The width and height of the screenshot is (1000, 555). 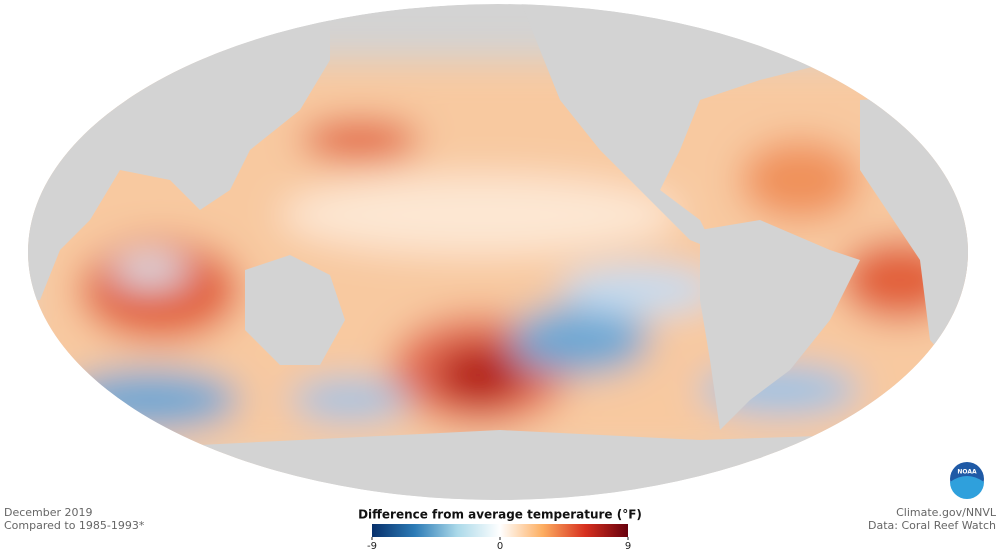 What do you see at coordinates (372, 546) in the screenshot?
I see `tick-label: -9` at bounding box center [372, 546].